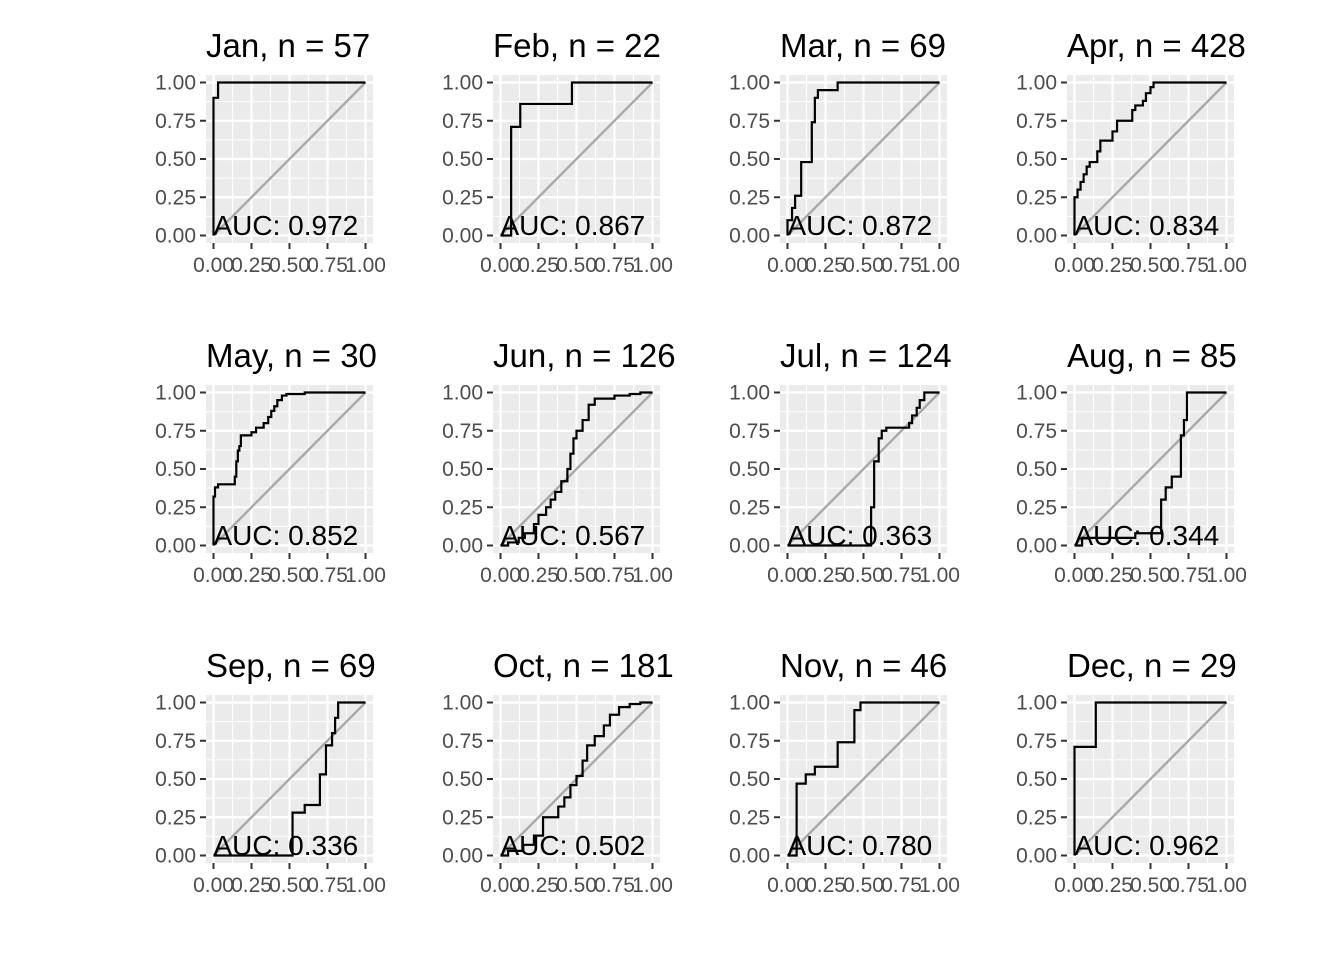 Image resolution: width=1344 pixels, height=960 pixels. I want to click on auc-label: AUC: 0.872, so click(860, 225).